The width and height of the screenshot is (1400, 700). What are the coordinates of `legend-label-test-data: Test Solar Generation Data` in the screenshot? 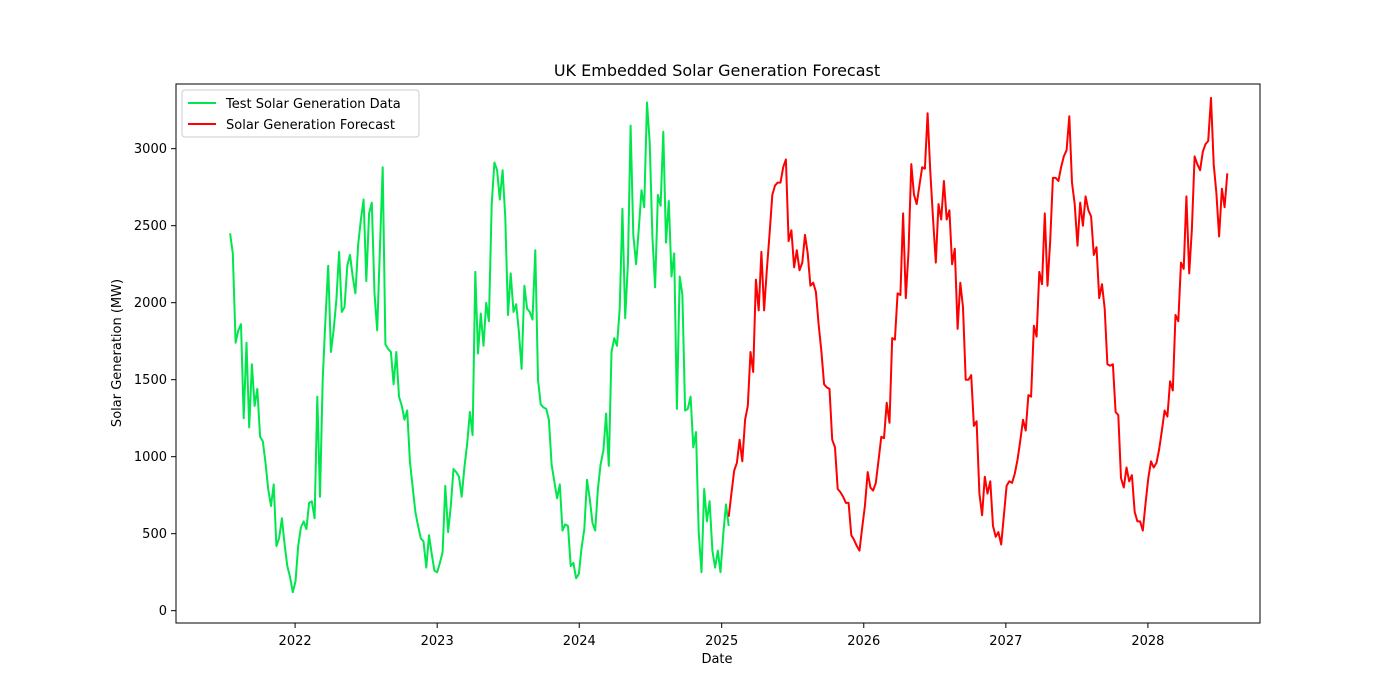 It's located at (313, 104).